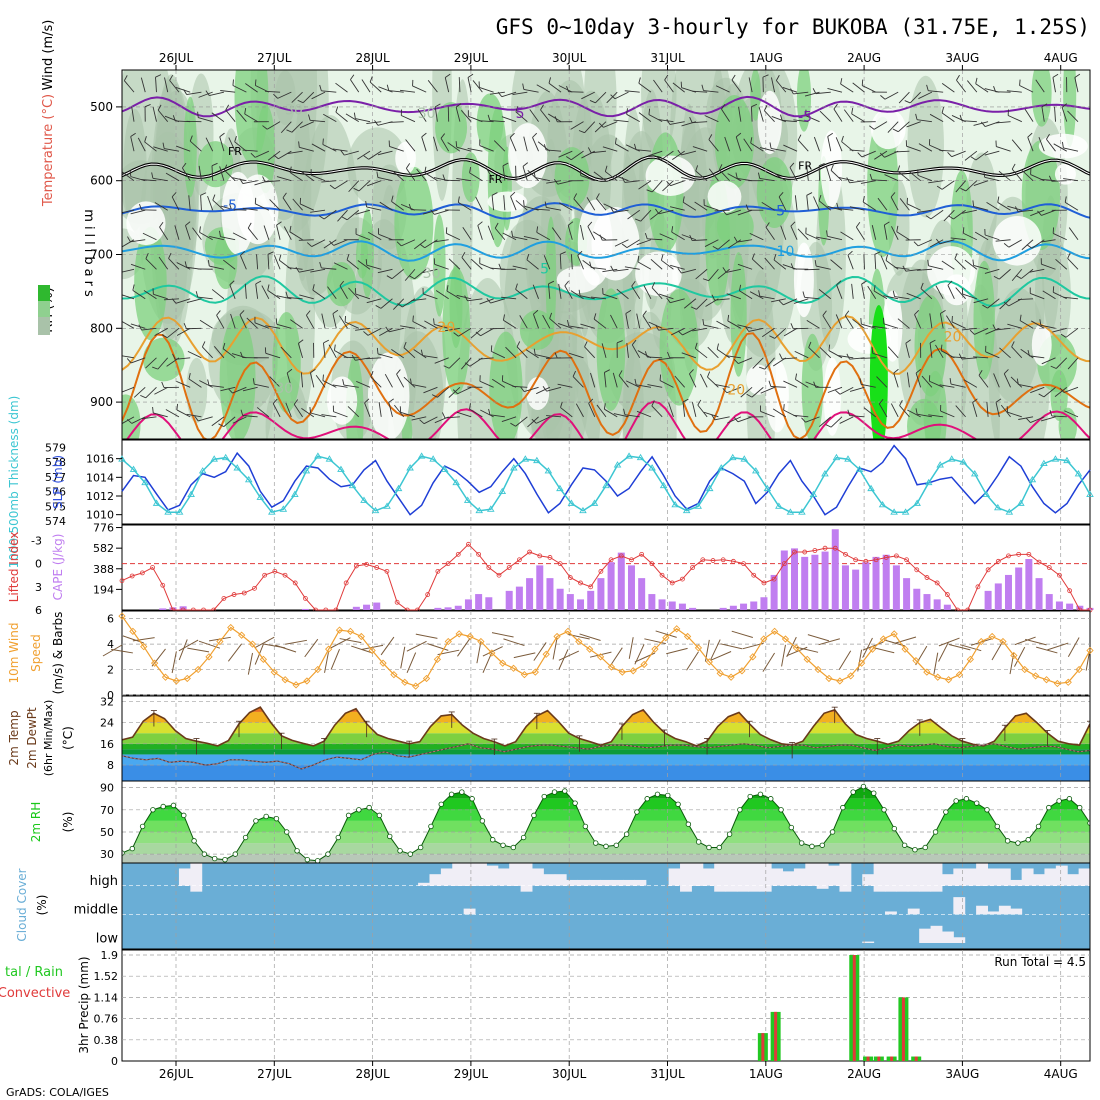 The height and width of the screenshot is (1100, 1100). I want to click on contour-label: 30, so click(284, 389).